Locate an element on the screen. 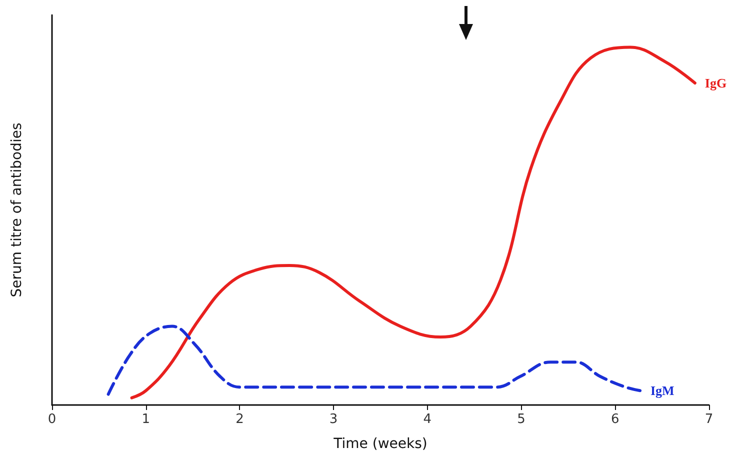 This screenshot has height=468, width=738. x-tick-label: 2 is located at coordinates (240, 419).